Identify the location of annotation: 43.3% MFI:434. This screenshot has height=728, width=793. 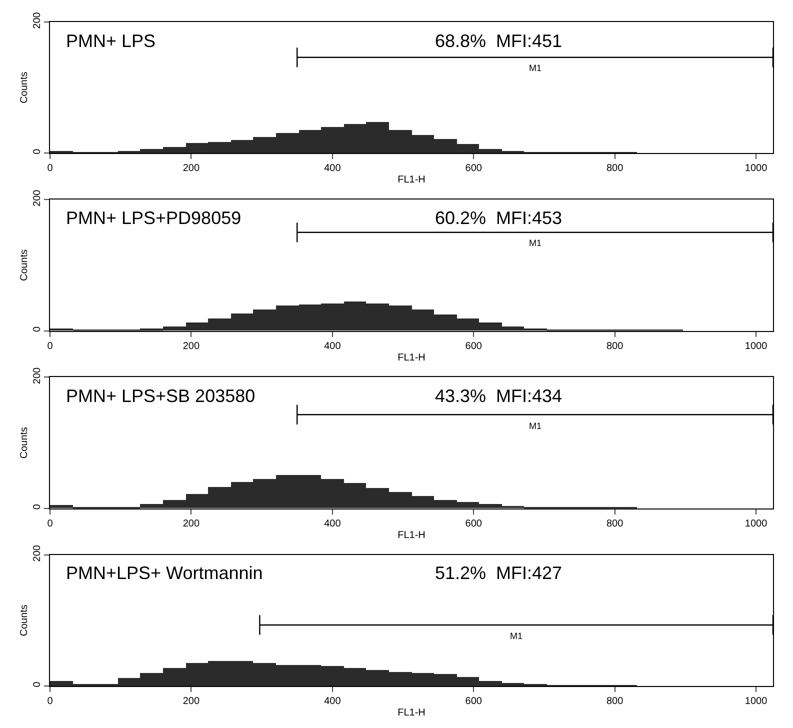
(498, 396).